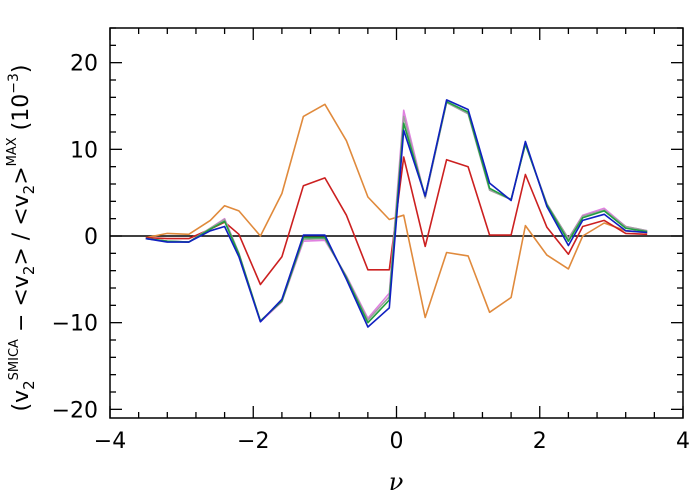  Describe the element at coordinates (21, 69) in the screenshot. I see `y-title-units-close: )` at that location.